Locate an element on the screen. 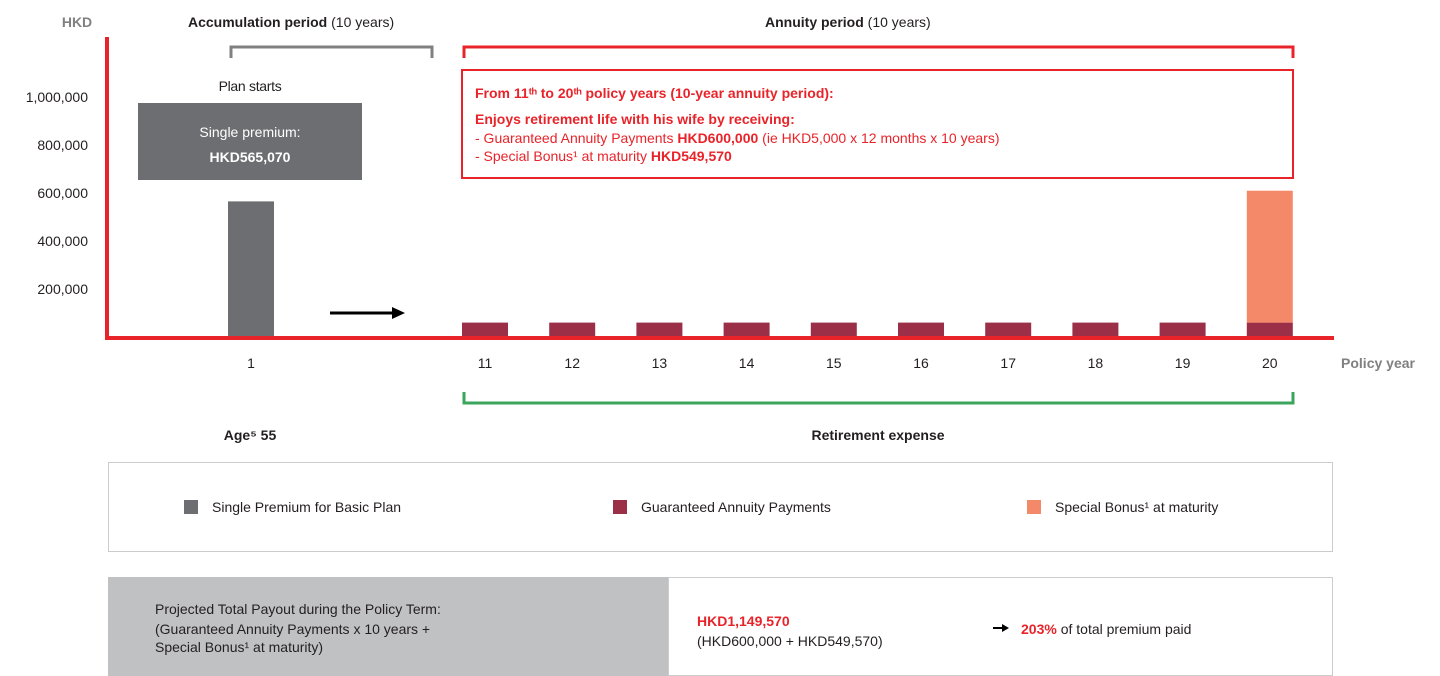 The width and height of the screenshot is (1440, 676). bullet-text: - Special Bonus¹ at maturity is located at coordinates (563, 156).